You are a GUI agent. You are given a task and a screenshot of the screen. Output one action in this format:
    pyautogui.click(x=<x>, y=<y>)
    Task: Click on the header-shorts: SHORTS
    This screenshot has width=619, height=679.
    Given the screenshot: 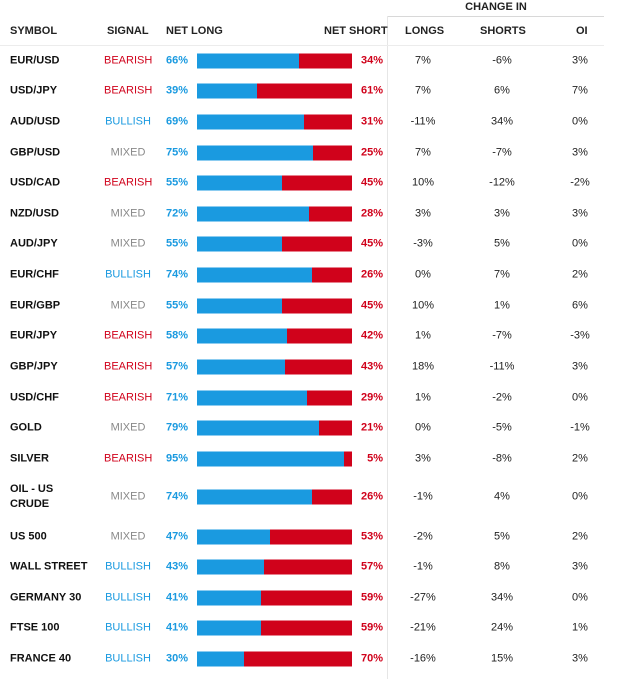 What is the action you would take?
    pyautogui.click(x=503, y=31)
    